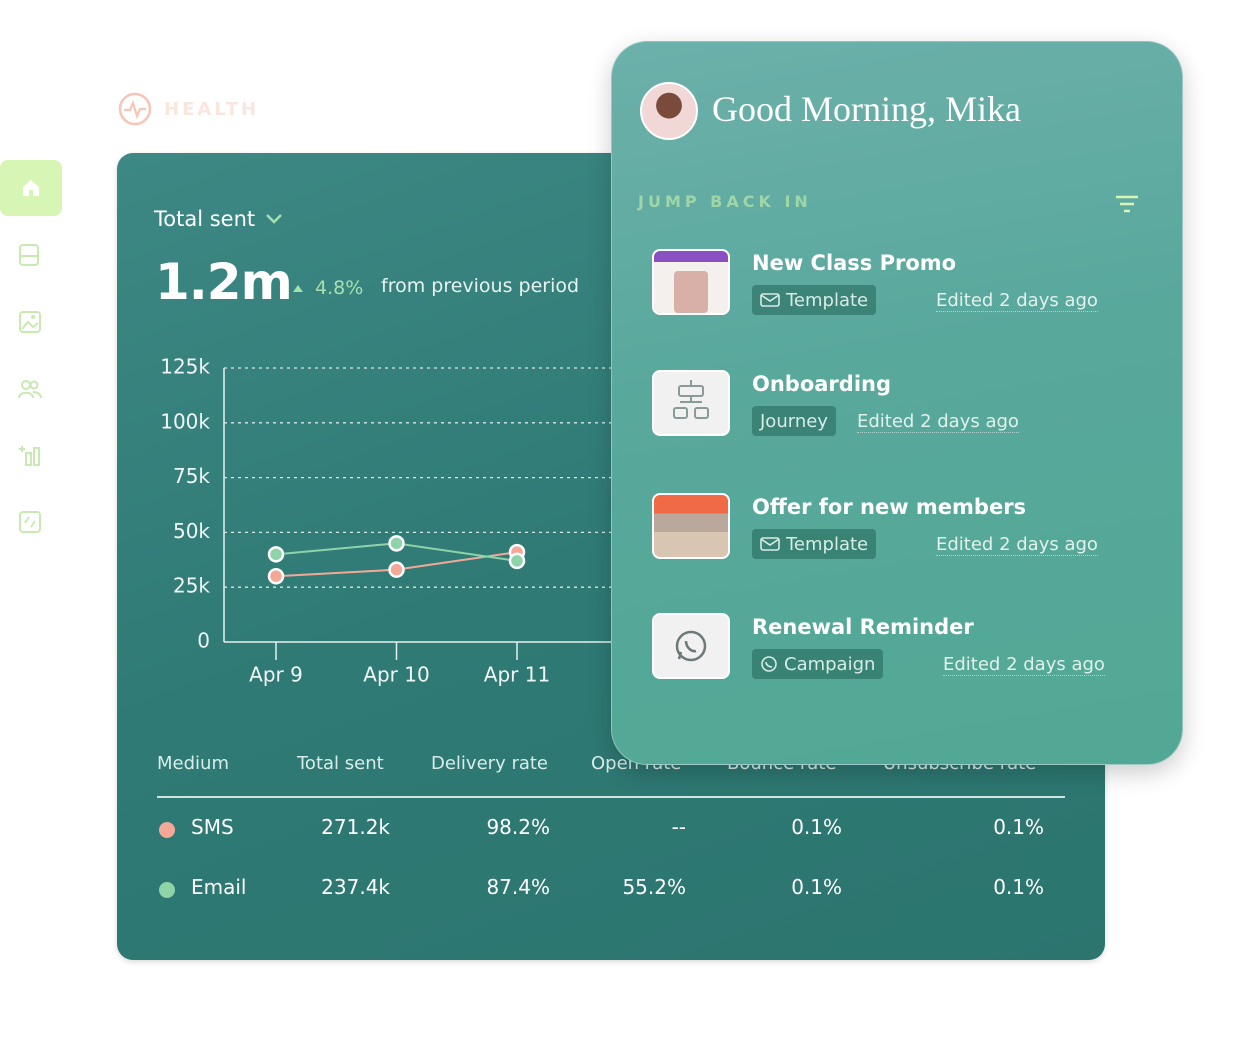  Describe the element at coordinates (224, 282) in the screenshot. I see `total-value: 1.2m` at that location.